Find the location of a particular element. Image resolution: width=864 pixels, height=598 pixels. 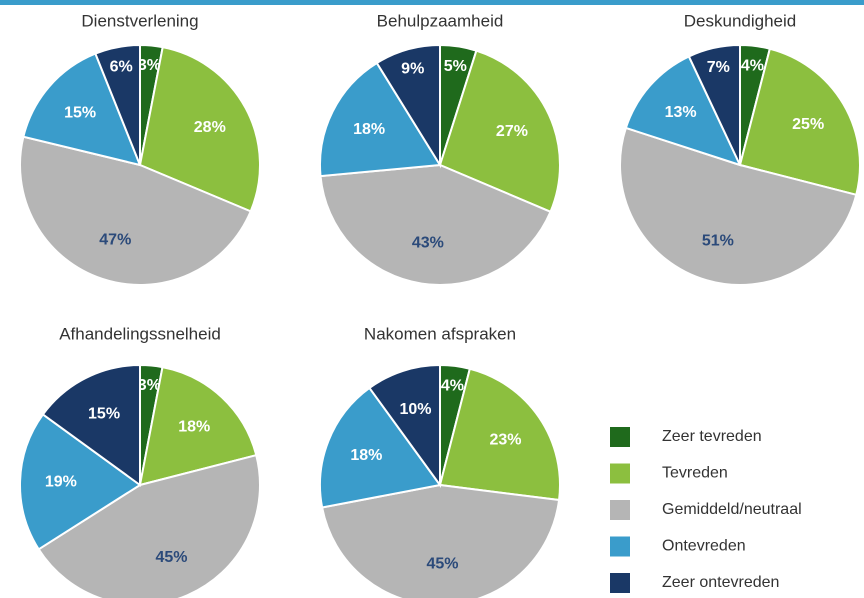

legend-label: Zeer tevreden is located at coordinates (712, 436).